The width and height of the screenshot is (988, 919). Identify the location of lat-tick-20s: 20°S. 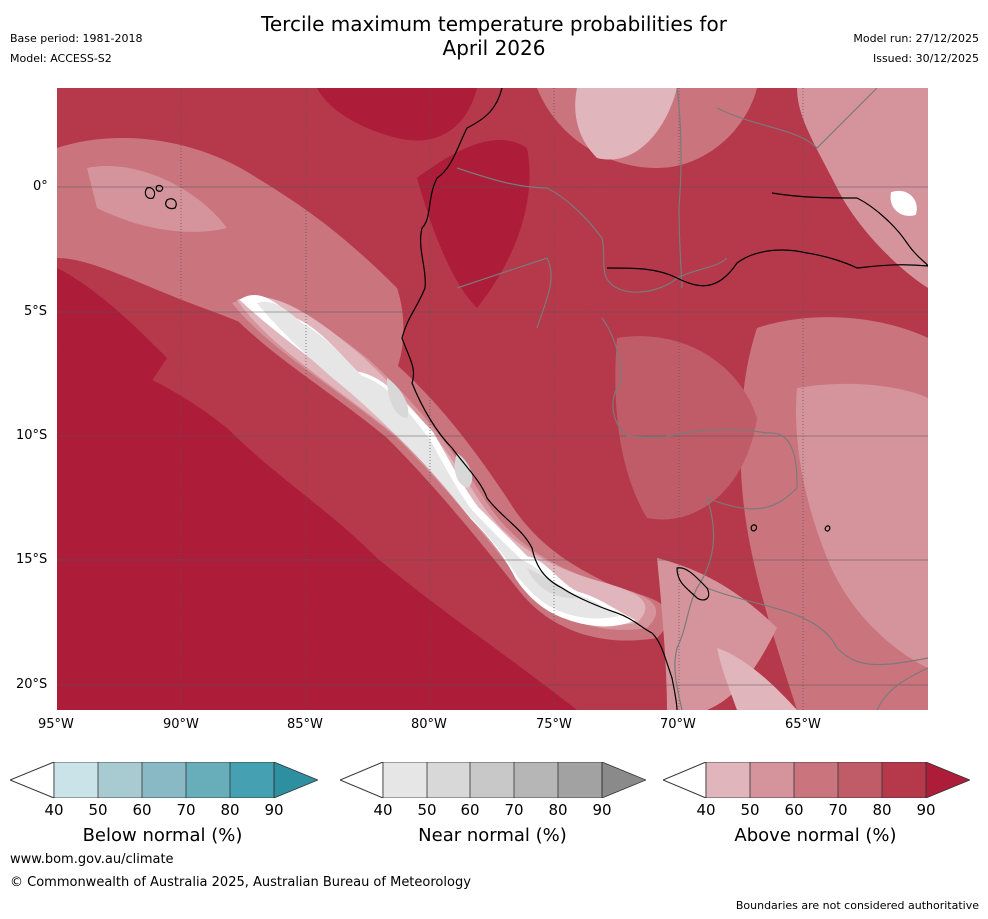
(32, 684).